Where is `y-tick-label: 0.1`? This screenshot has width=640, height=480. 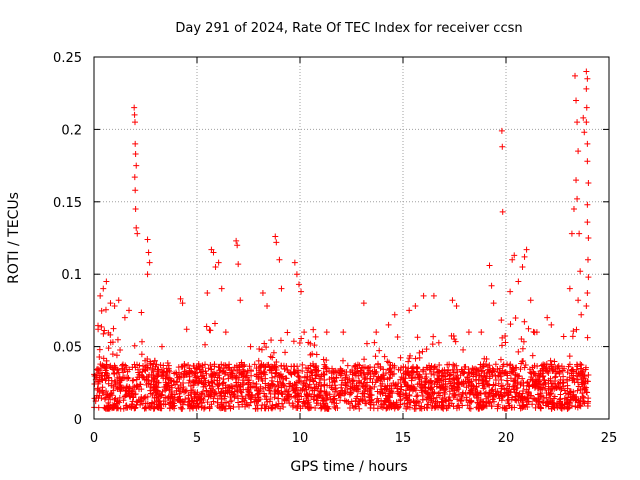
y-tick-label: 0.1 is located at coordinates (71, 275).